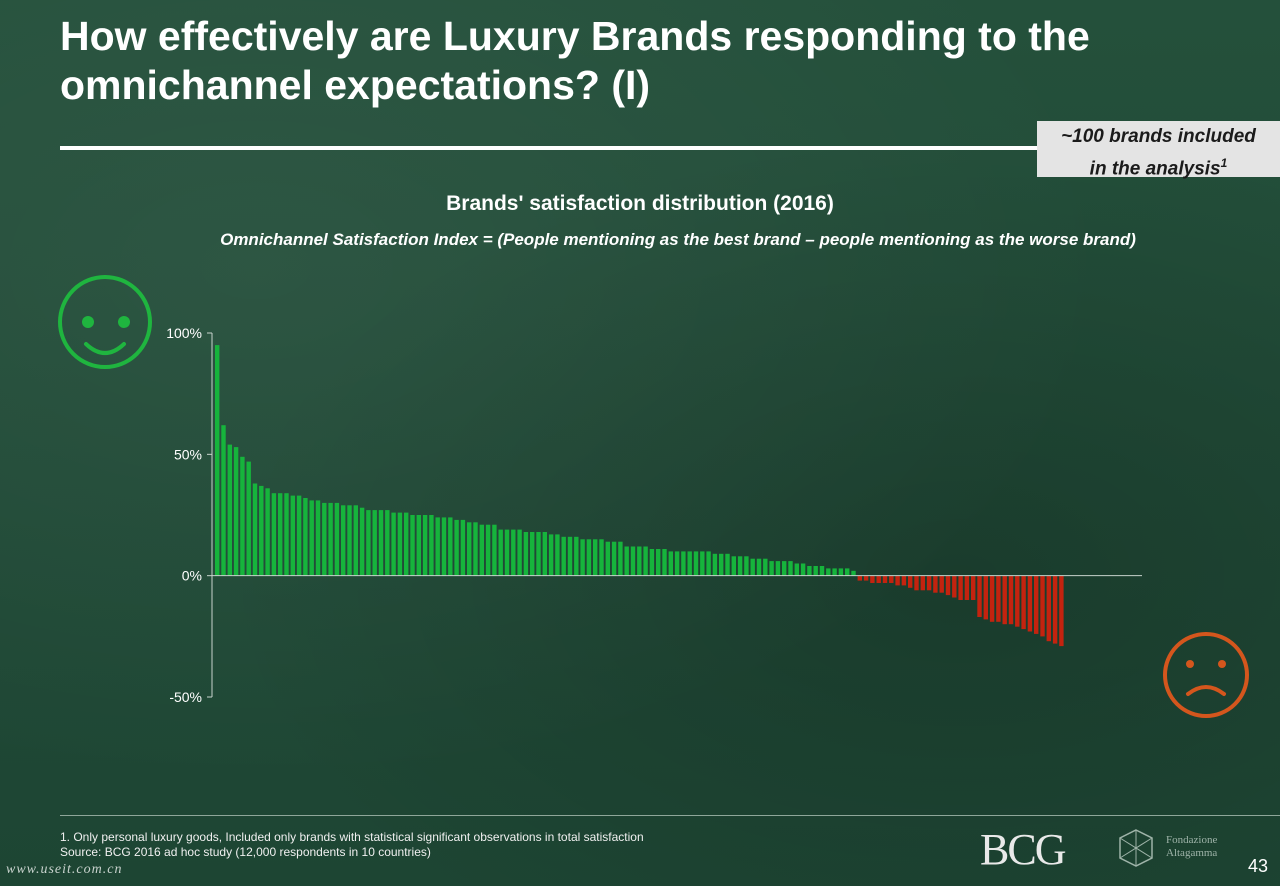 This screenshot has height=886, width=1280. What do you see at coordinates (1136, 848) in the screenshot?
I see `fondazione-altagamma-logo-icon` at bounding box center [1136, 848].